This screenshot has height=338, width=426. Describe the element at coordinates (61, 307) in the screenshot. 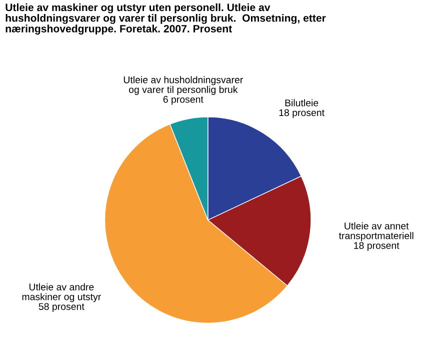

I see `data-label: 58 prosent` at that location.